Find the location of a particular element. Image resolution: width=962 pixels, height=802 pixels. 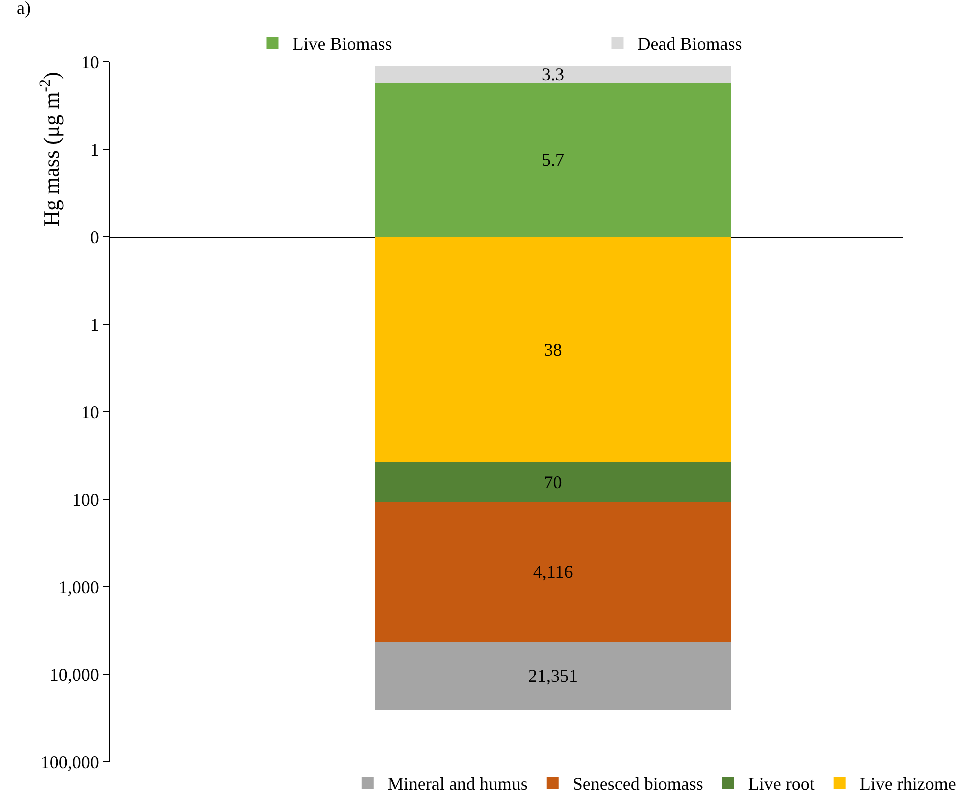

y-tick-label: 100,000 is located at coordinates (70, 762).